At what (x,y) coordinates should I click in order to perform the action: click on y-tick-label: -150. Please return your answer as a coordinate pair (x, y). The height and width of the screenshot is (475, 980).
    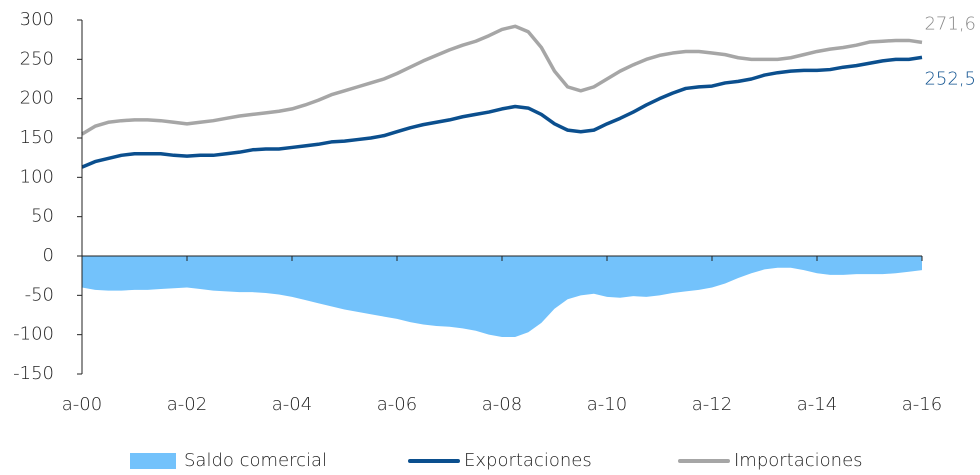
    Looking at the image, I should click on (33, 373).